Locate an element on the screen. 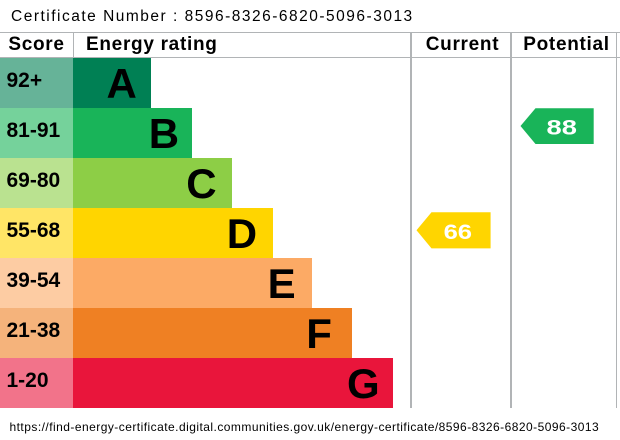  svg-text: 66 is located at coordinates (458, 231).